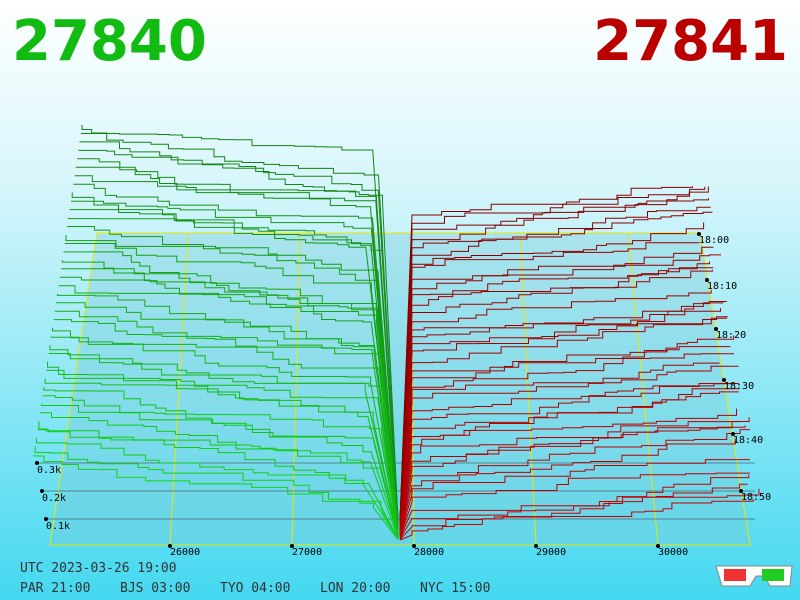  What do you see at coordinates (155, 588) in the screenshot?
I see `zone-time: BJS 03:00` at bounding box center [155, 588].